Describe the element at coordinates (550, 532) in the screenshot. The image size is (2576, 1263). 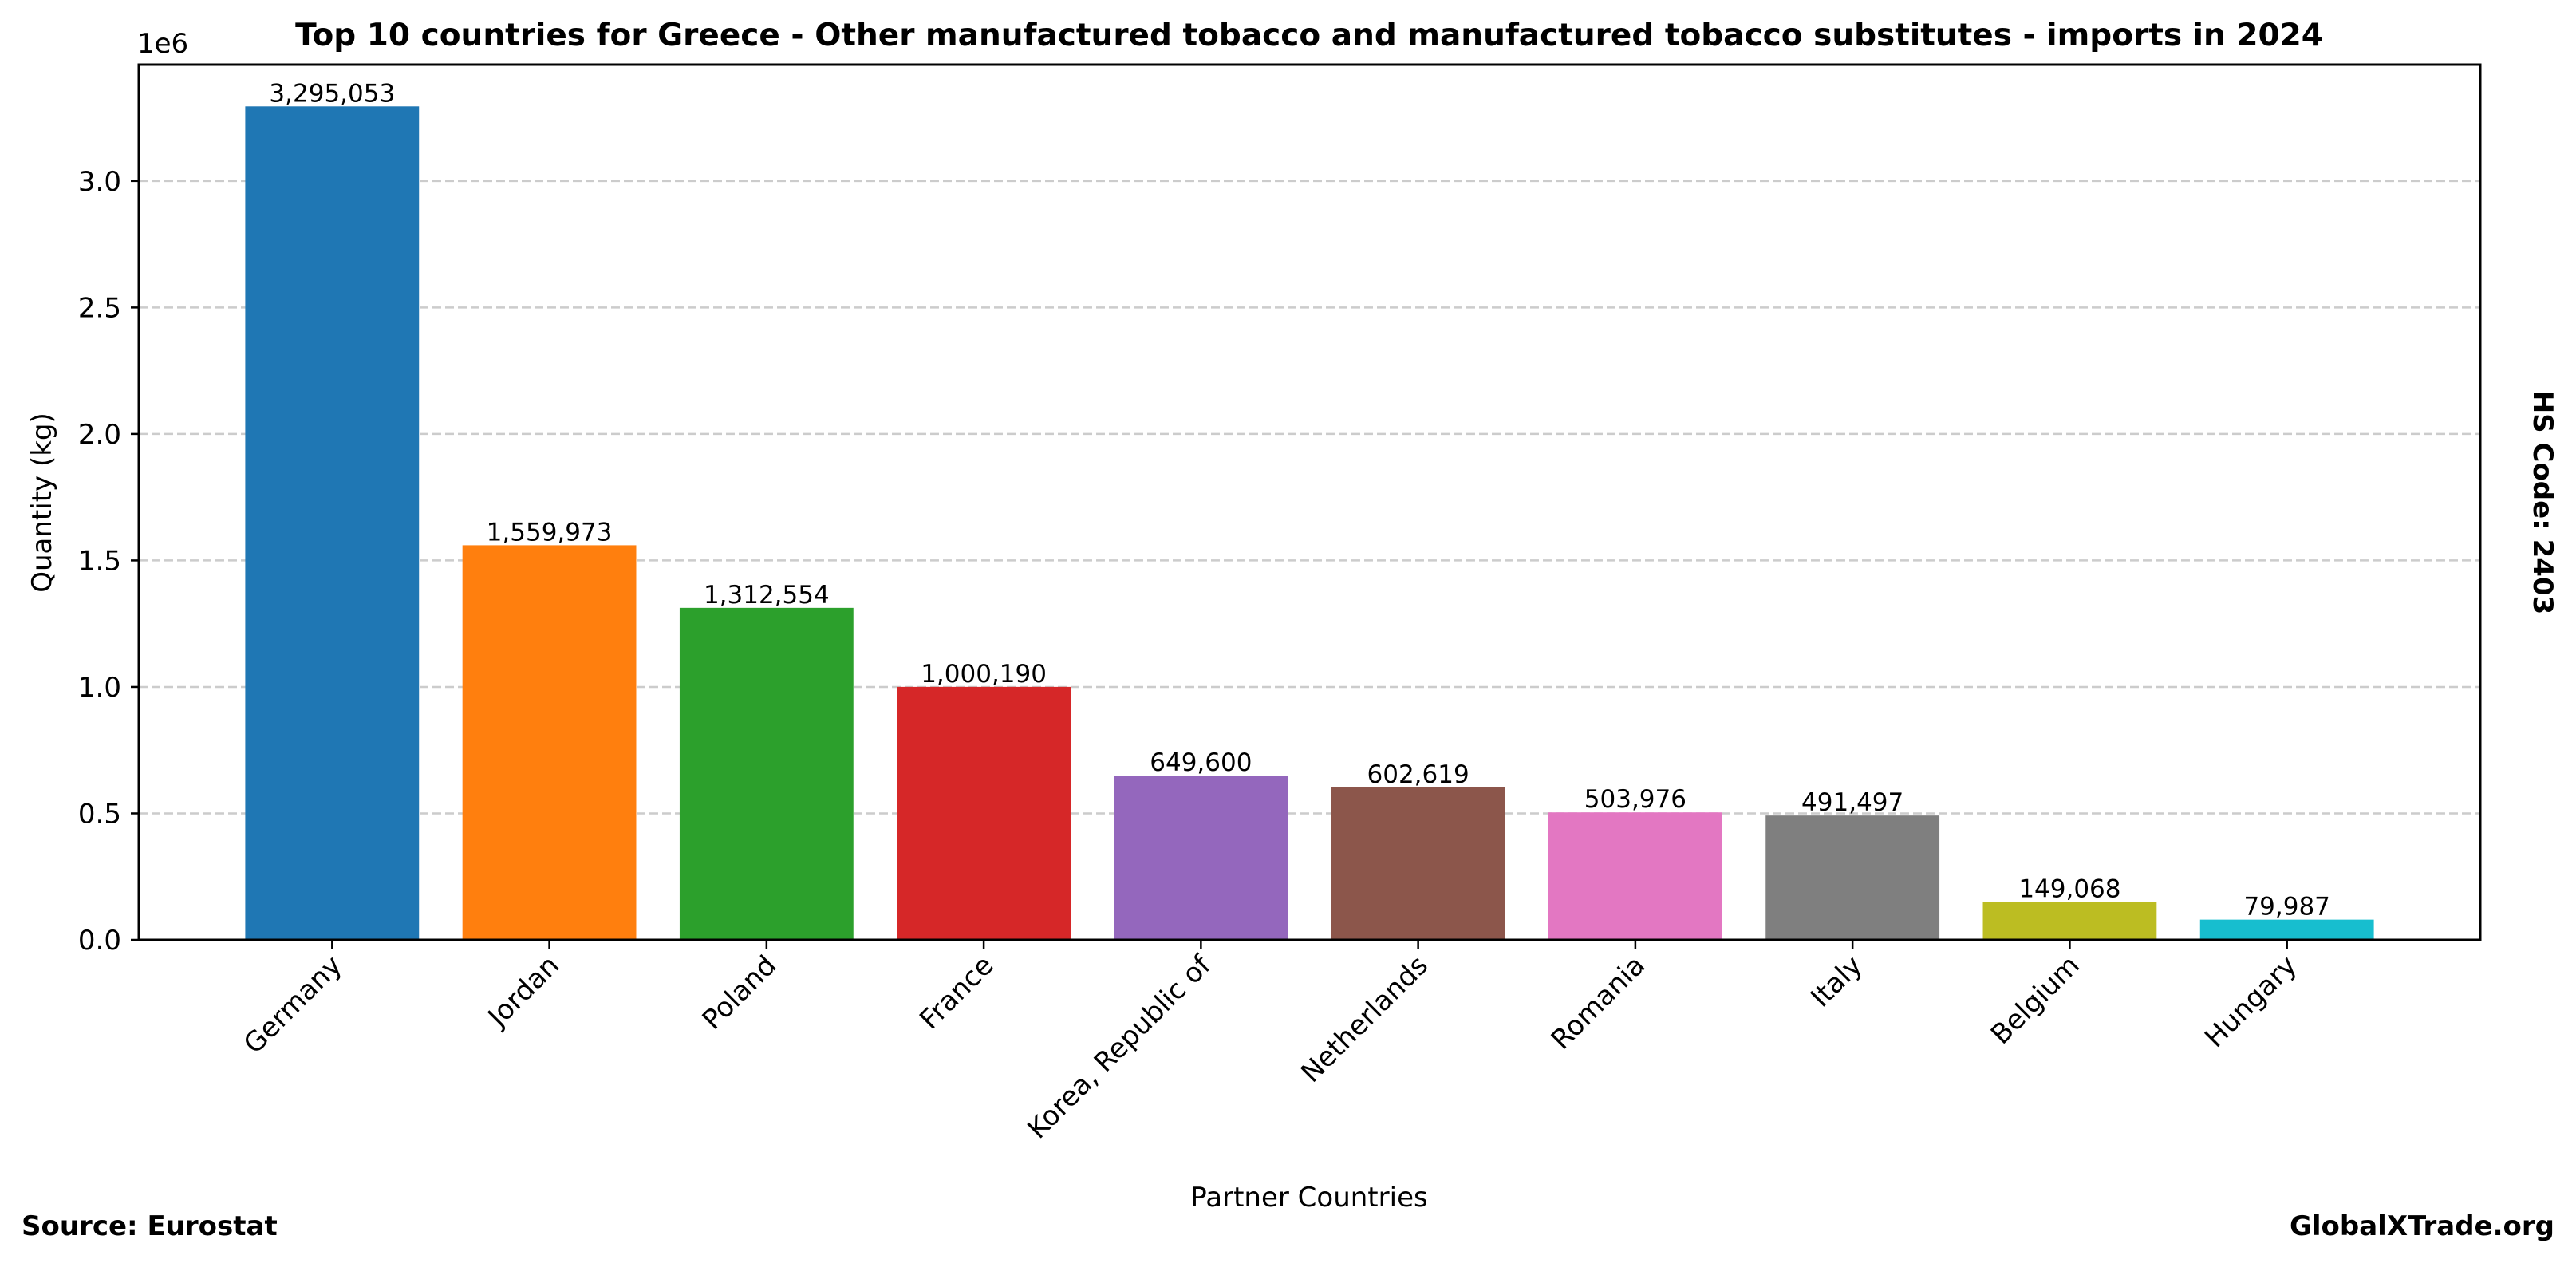
I see `bar-value-label: 1,559,973` at that location.